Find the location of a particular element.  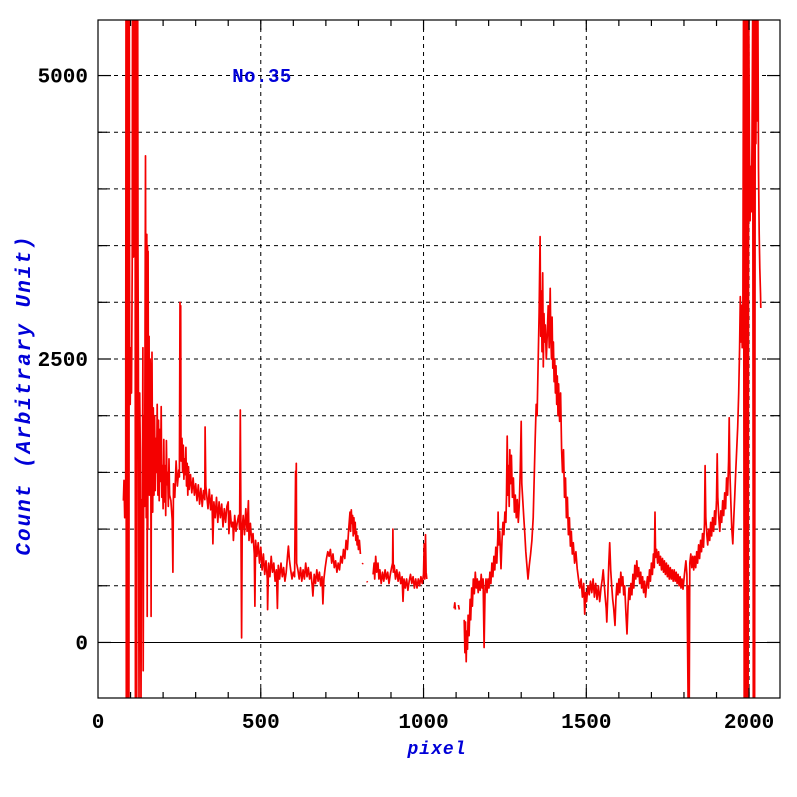

x-tick-label-0: 0 is located at coordinates (98, 723).